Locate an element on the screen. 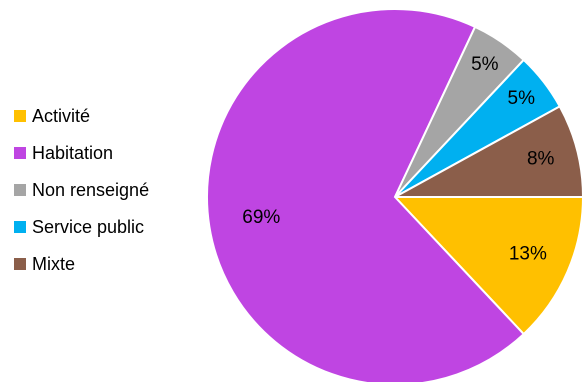  data-label-mixte: 8% is located at coordinates (541, 159).